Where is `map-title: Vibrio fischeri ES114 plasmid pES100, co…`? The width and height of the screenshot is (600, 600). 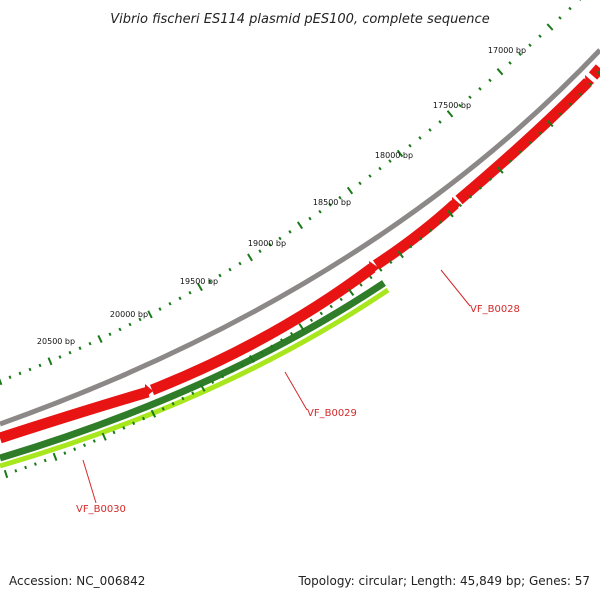
map-title: Vibrio fischeri ES114 plasmid pES100, co… is located at coordinates (299, 19).